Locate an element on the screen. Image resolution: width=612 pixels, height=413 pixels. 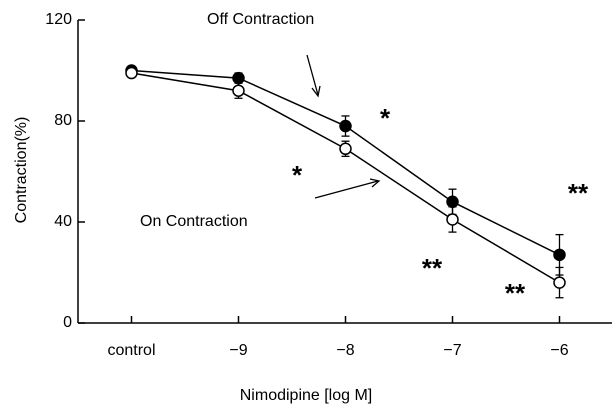
series-label: On Contraction is located at coordinates (194, 221).